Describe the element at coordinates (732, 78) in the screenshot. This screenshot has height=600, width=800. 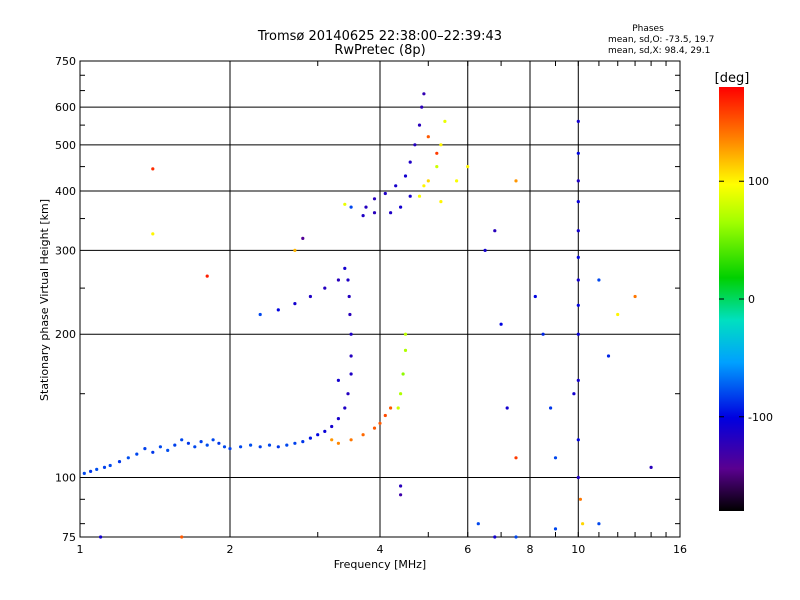
I see `colorbar-label: [deg]` at that location.